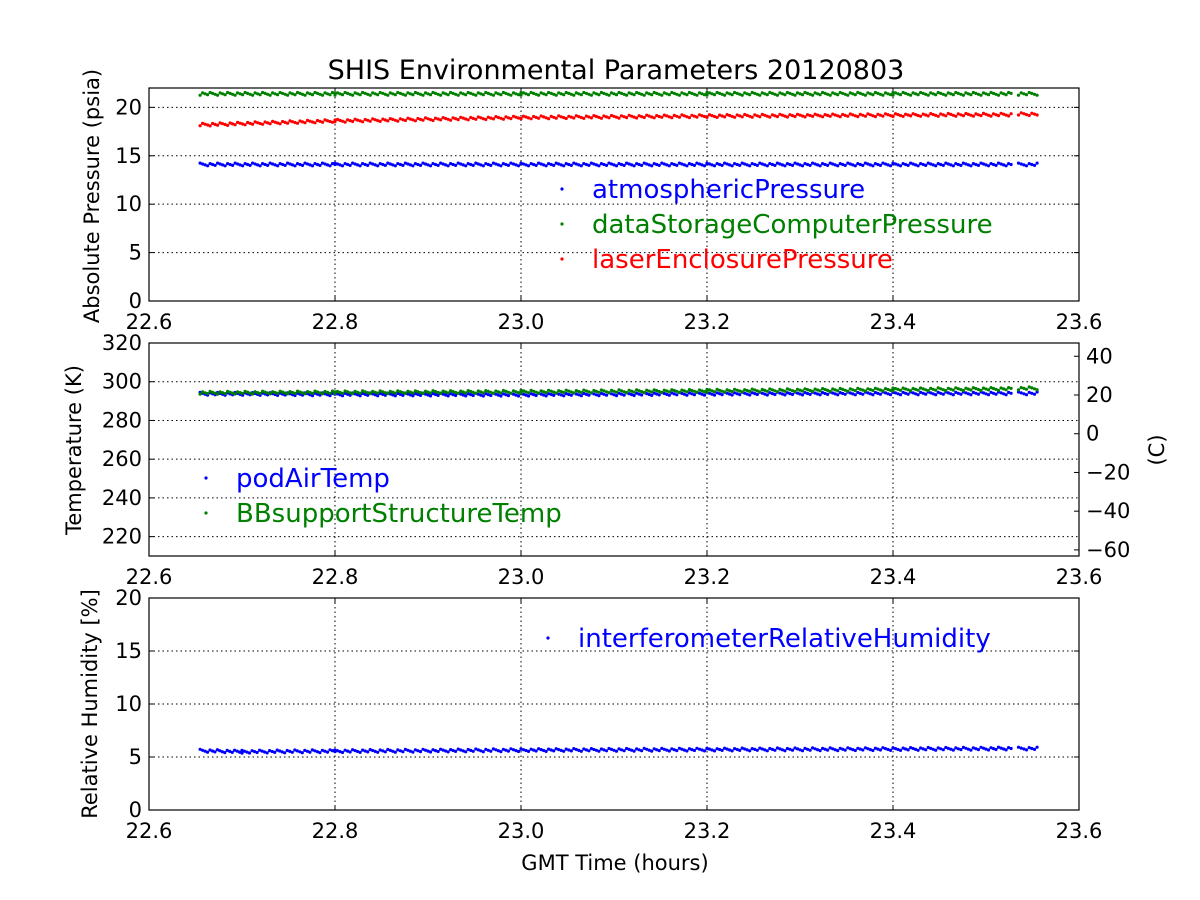 This screenshot has height=900, width=1200. I want to click on y-tick-label: 320, so click(122, 343).